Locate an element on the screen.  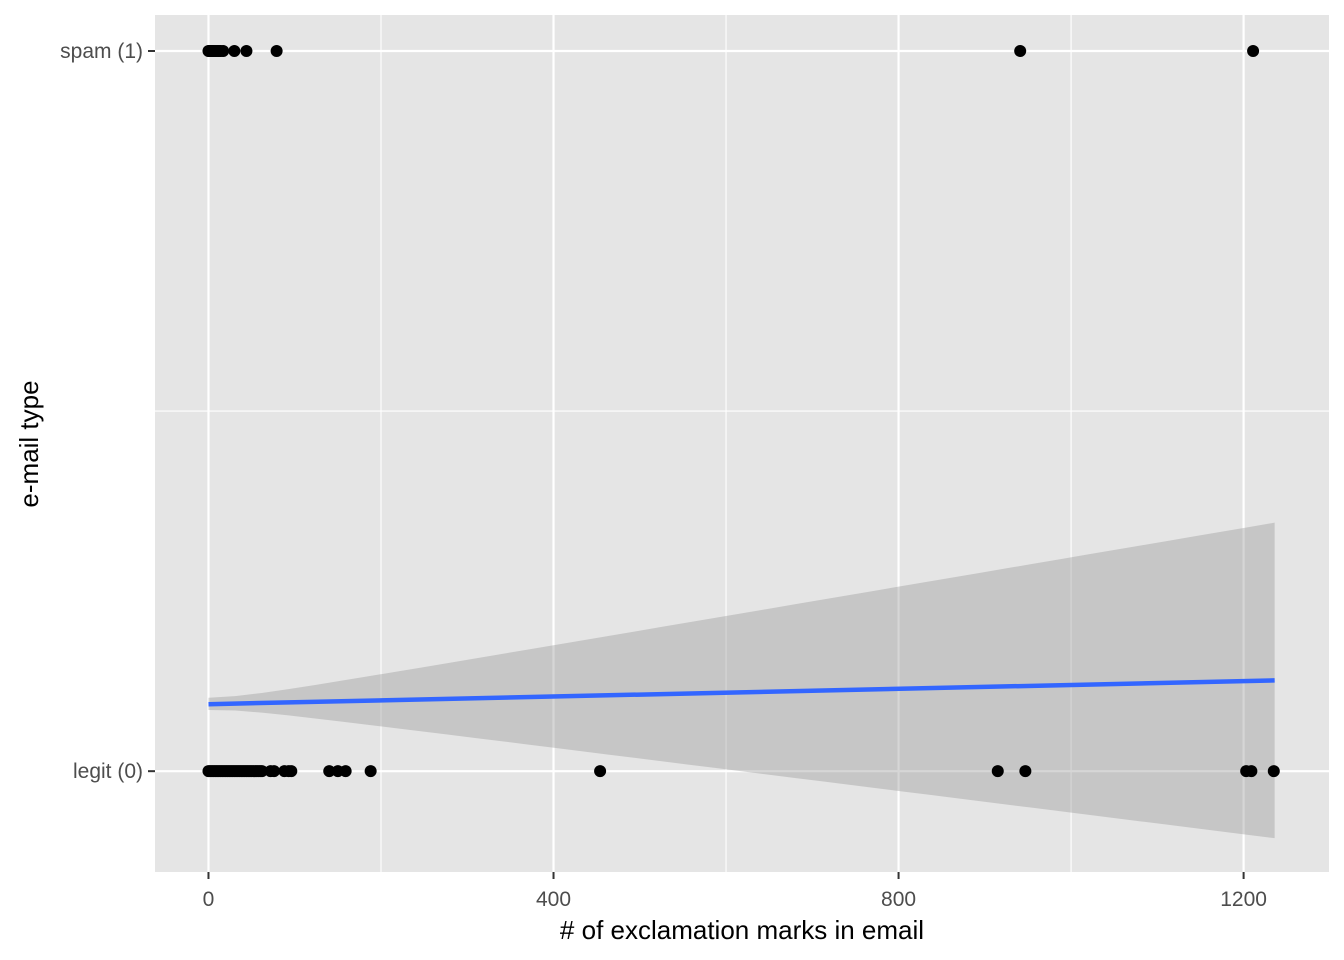
x-tick-label: 400 is located at coordinates (553, 899).